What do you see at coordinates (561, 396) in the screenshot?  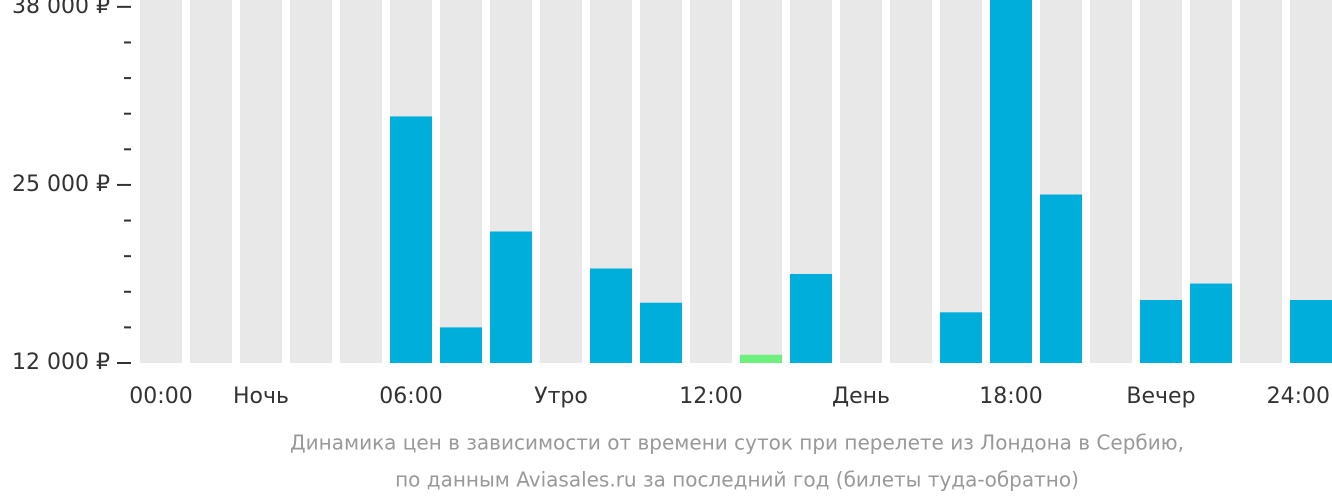 I see `x-tick-label: Утро` at bounding box center [561, 396].